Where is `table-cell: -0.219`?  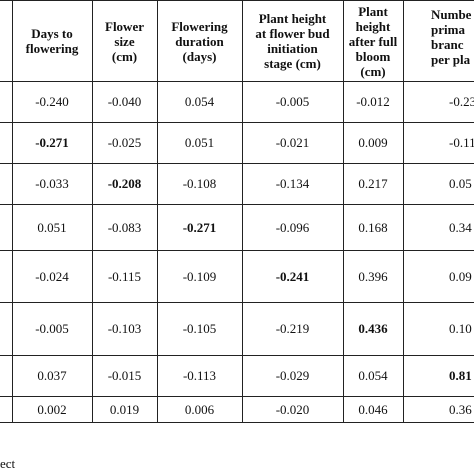
table-cell: -0.219 is located at coordinates (292, 328).